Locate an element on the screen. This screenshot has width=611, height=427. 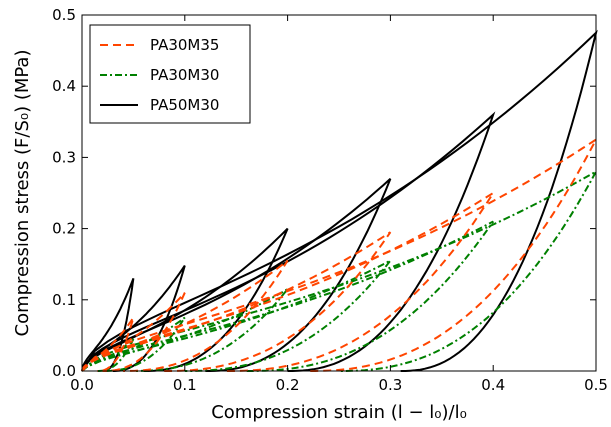
x-tick-label: 0.5 is located at coordinates (596, 385).